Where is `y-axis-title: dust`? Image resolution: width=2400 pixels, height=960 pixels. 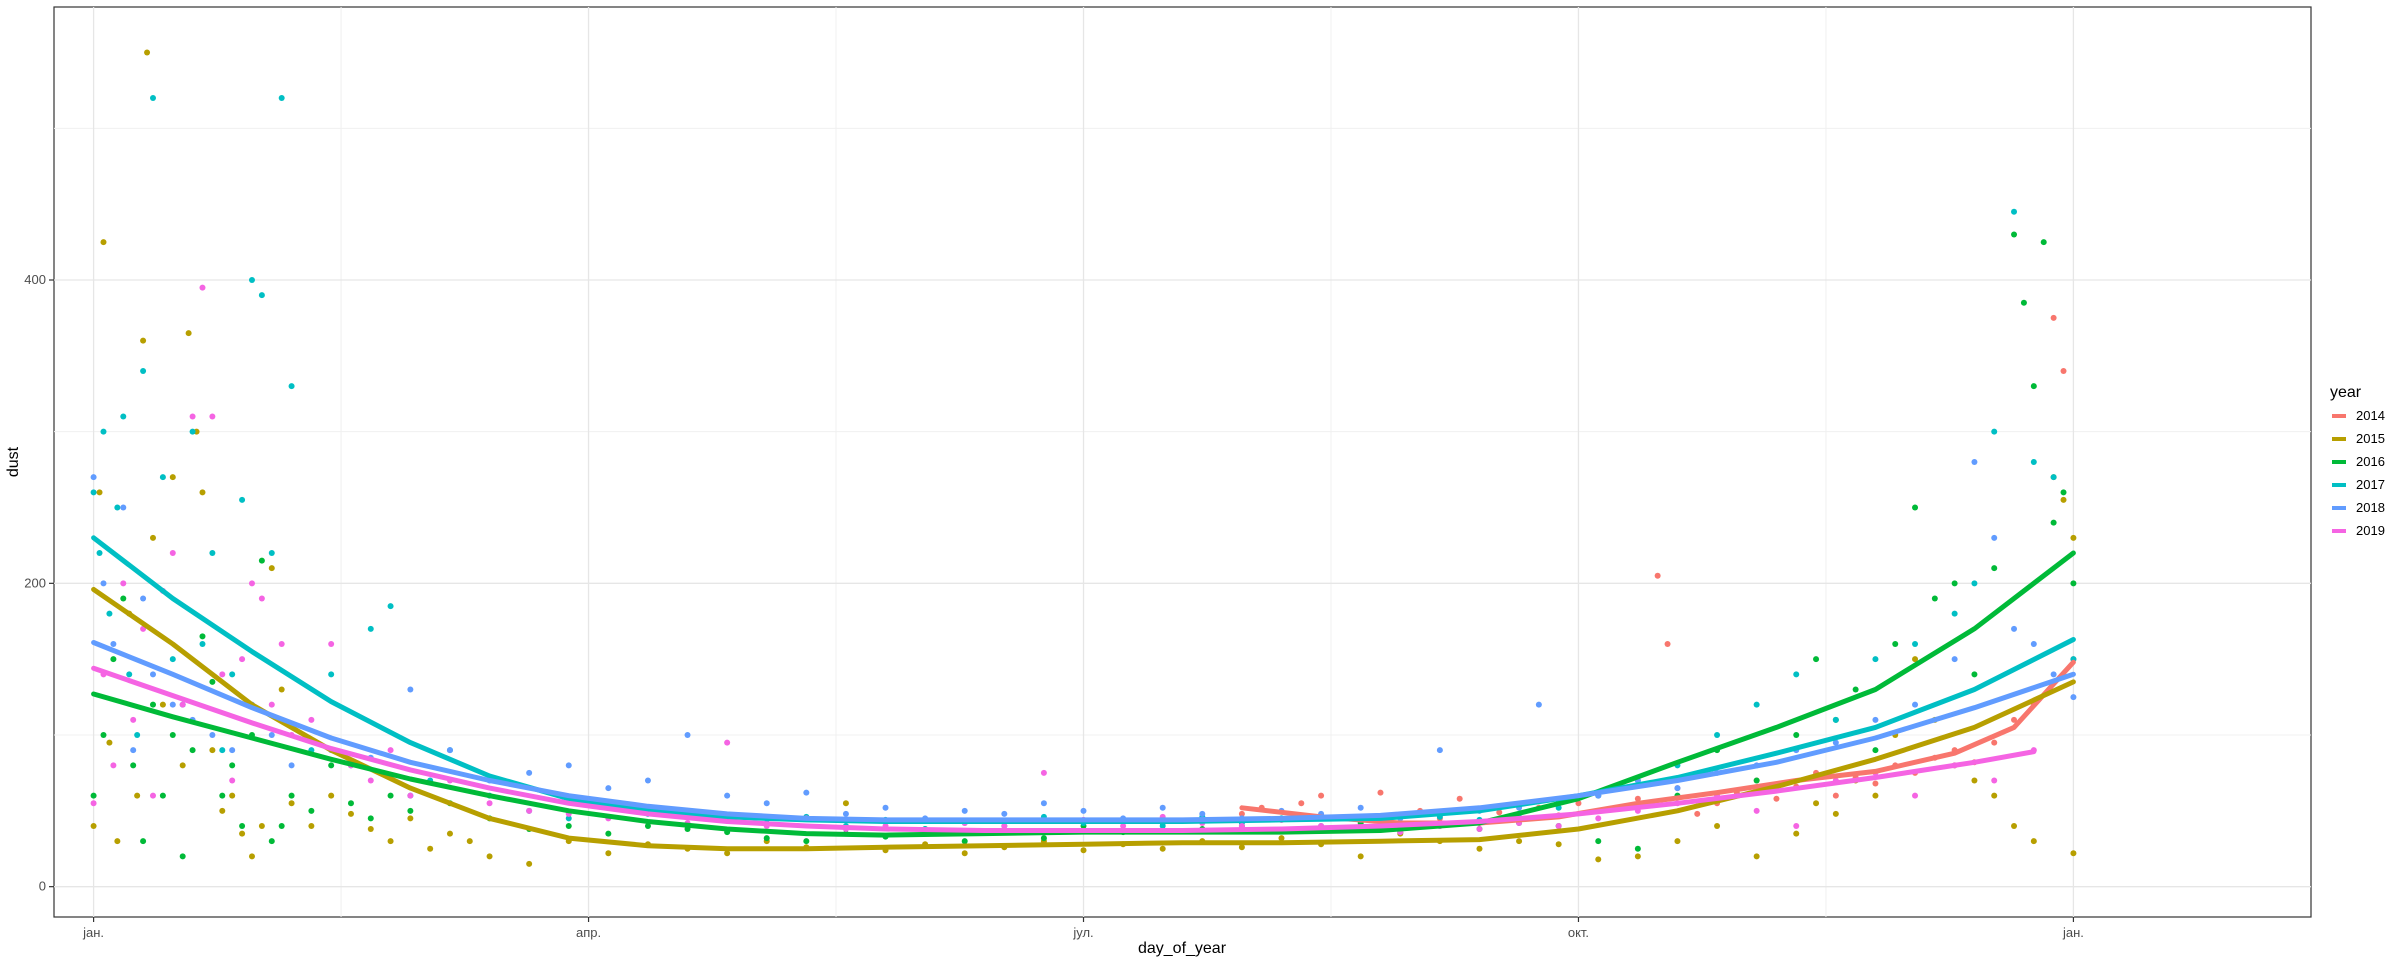
y-axis-title: dust is located at coordinates (13, 461).